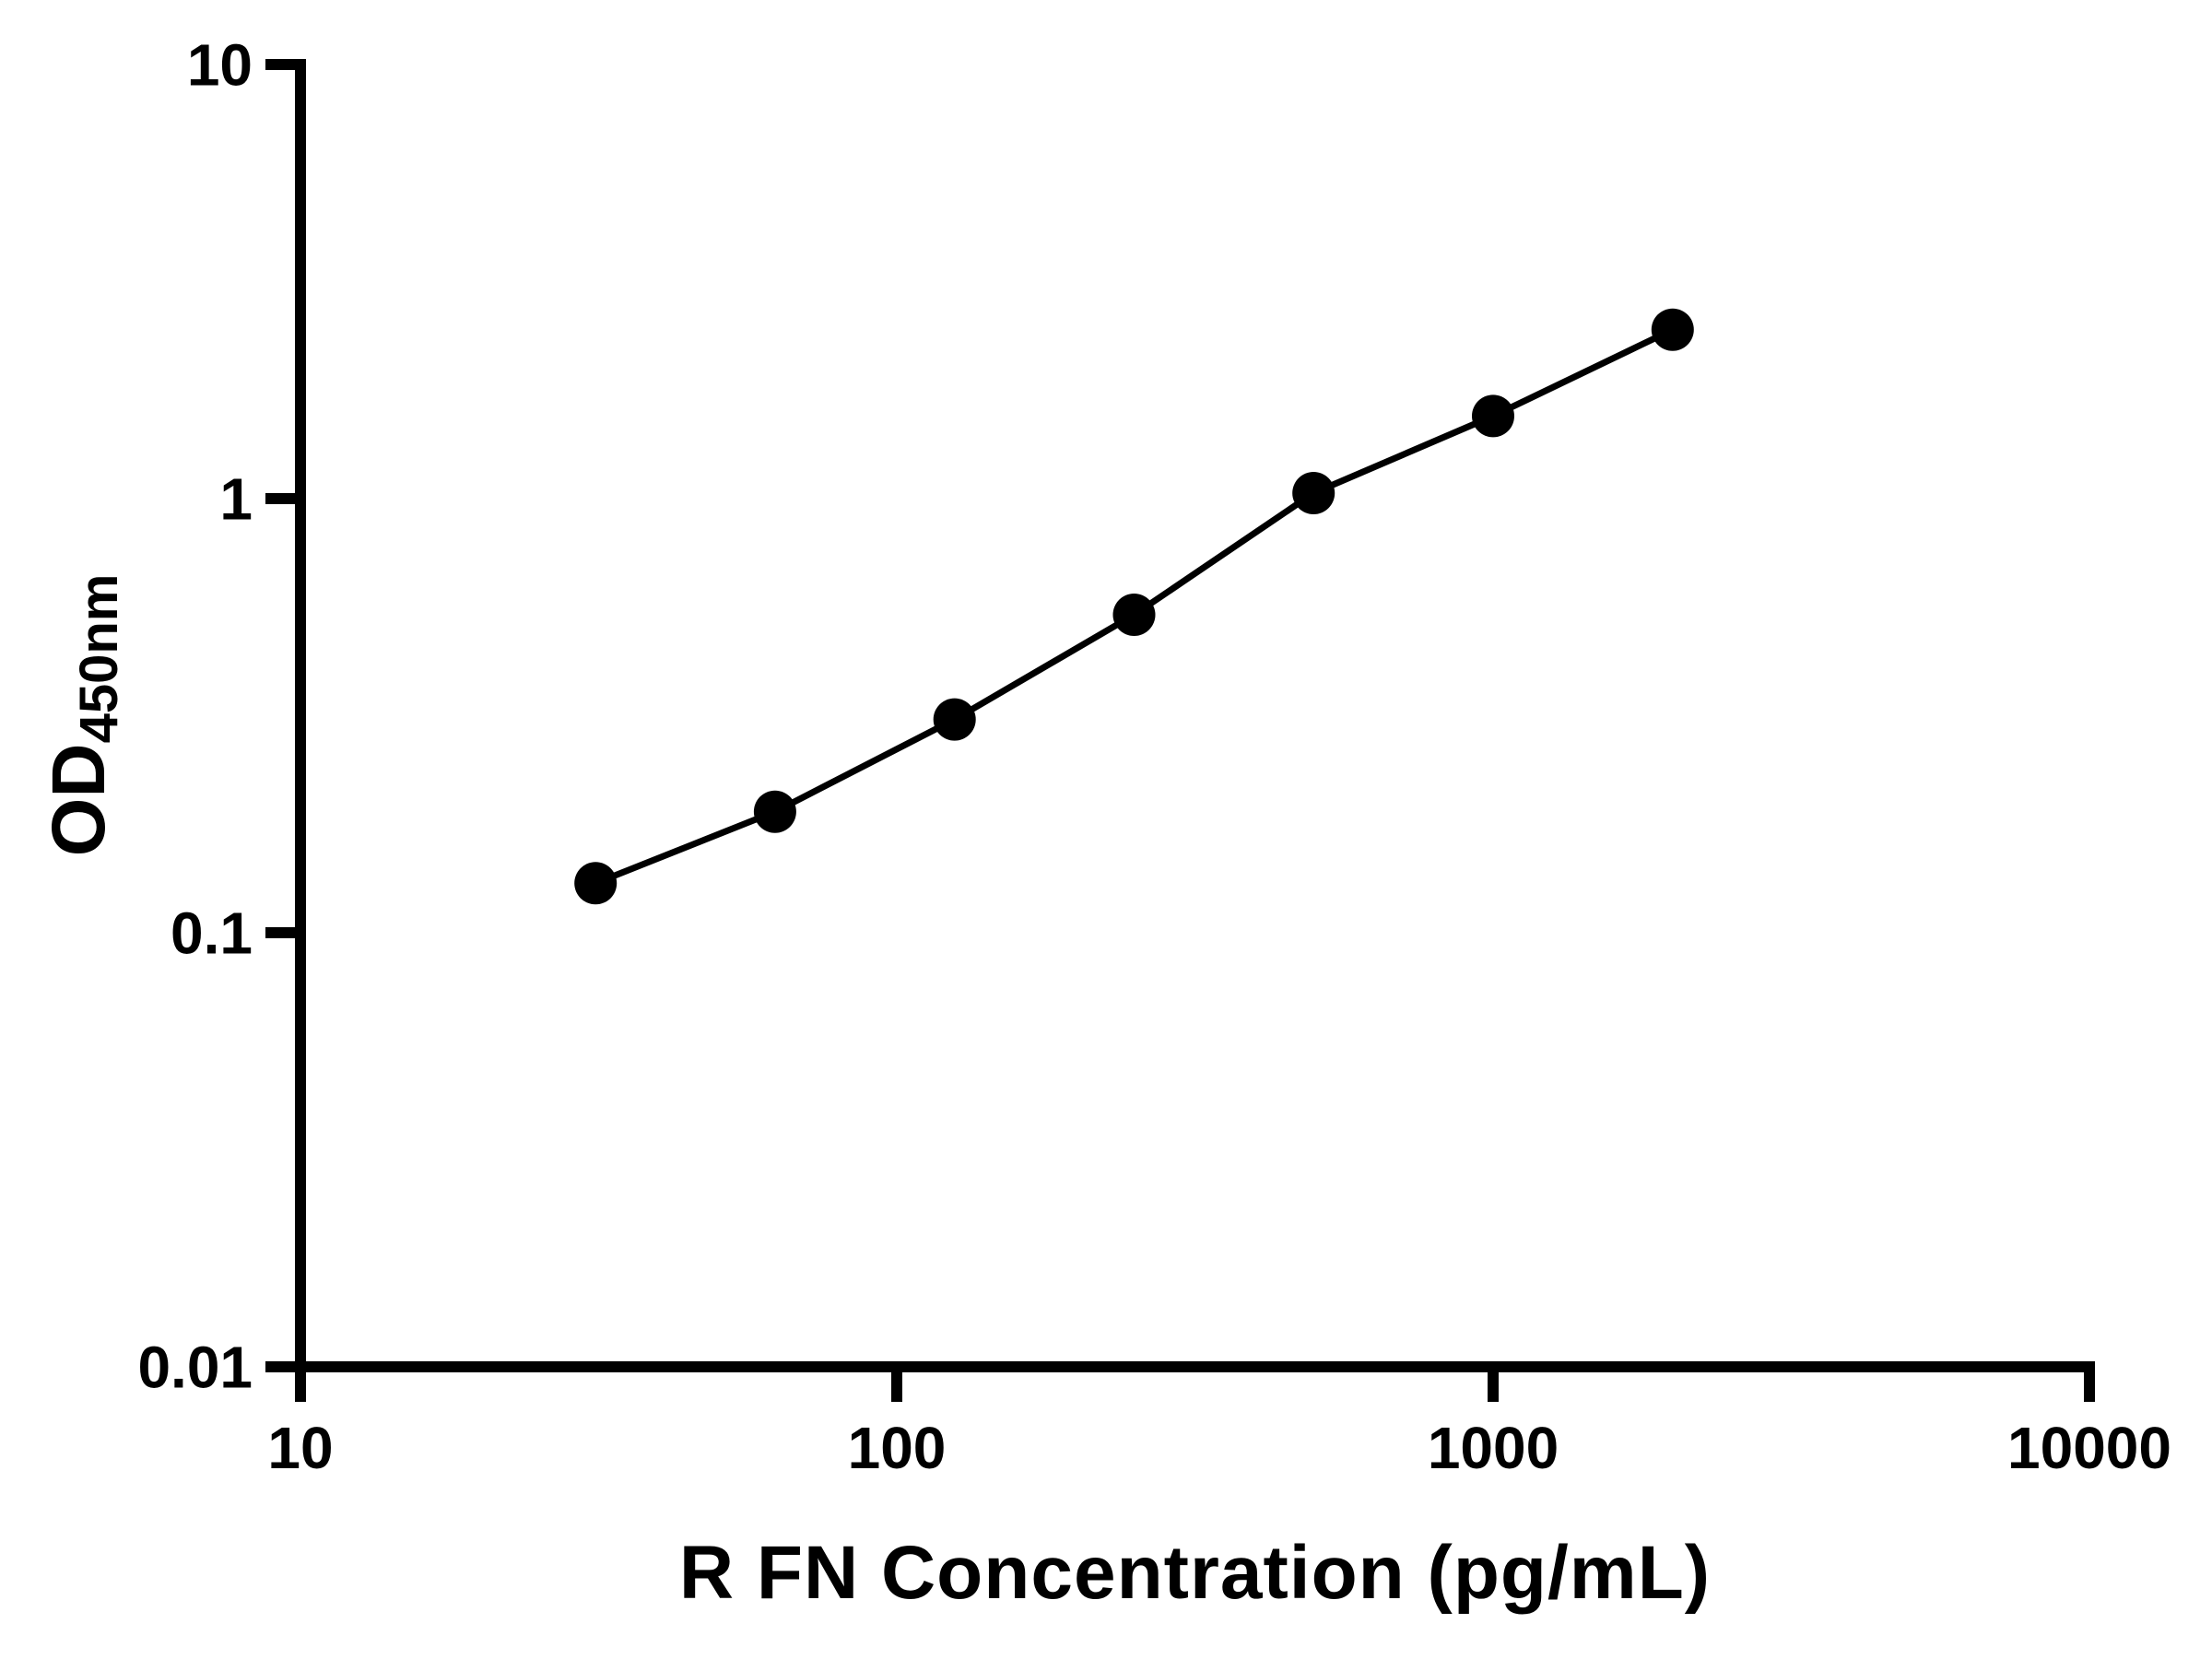 This screenshot has width=2212, height=1659. I want to click on y-axis-title-main: OD, so click(79, 800).